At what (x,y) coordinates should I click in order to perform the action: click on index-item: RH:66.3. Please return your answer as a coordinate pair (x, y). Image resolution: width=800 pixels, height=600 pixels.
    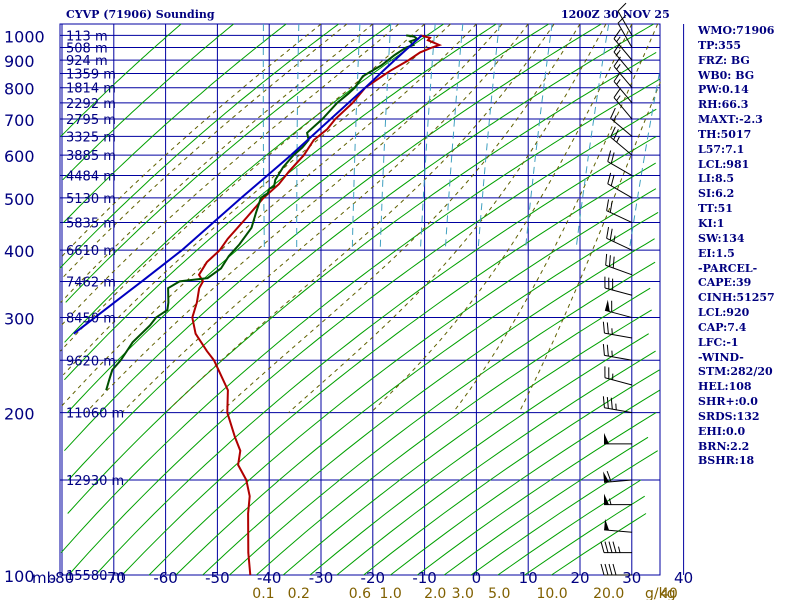
    Looking at the image, I should click on (723, 105).